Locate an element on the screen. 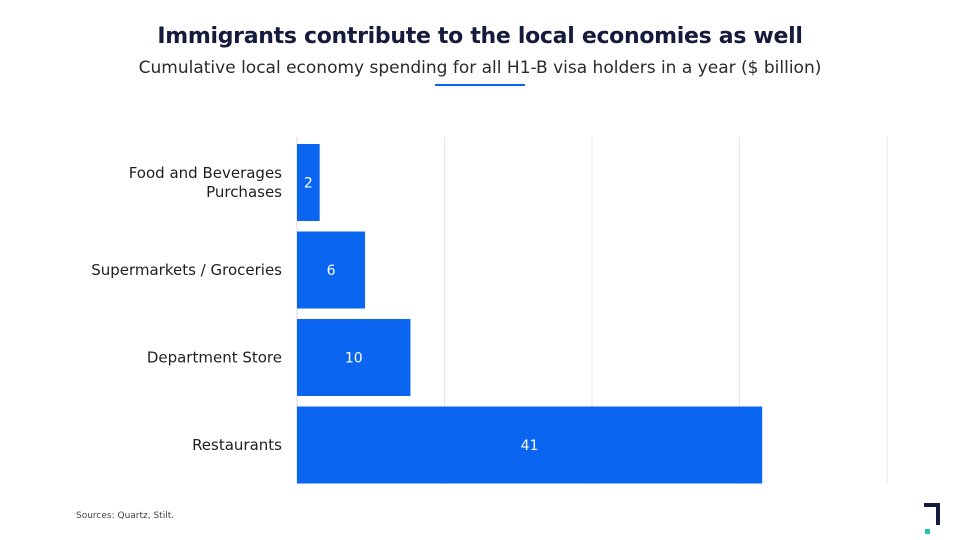  data-label: 10 is located at coordinates (354, 359).